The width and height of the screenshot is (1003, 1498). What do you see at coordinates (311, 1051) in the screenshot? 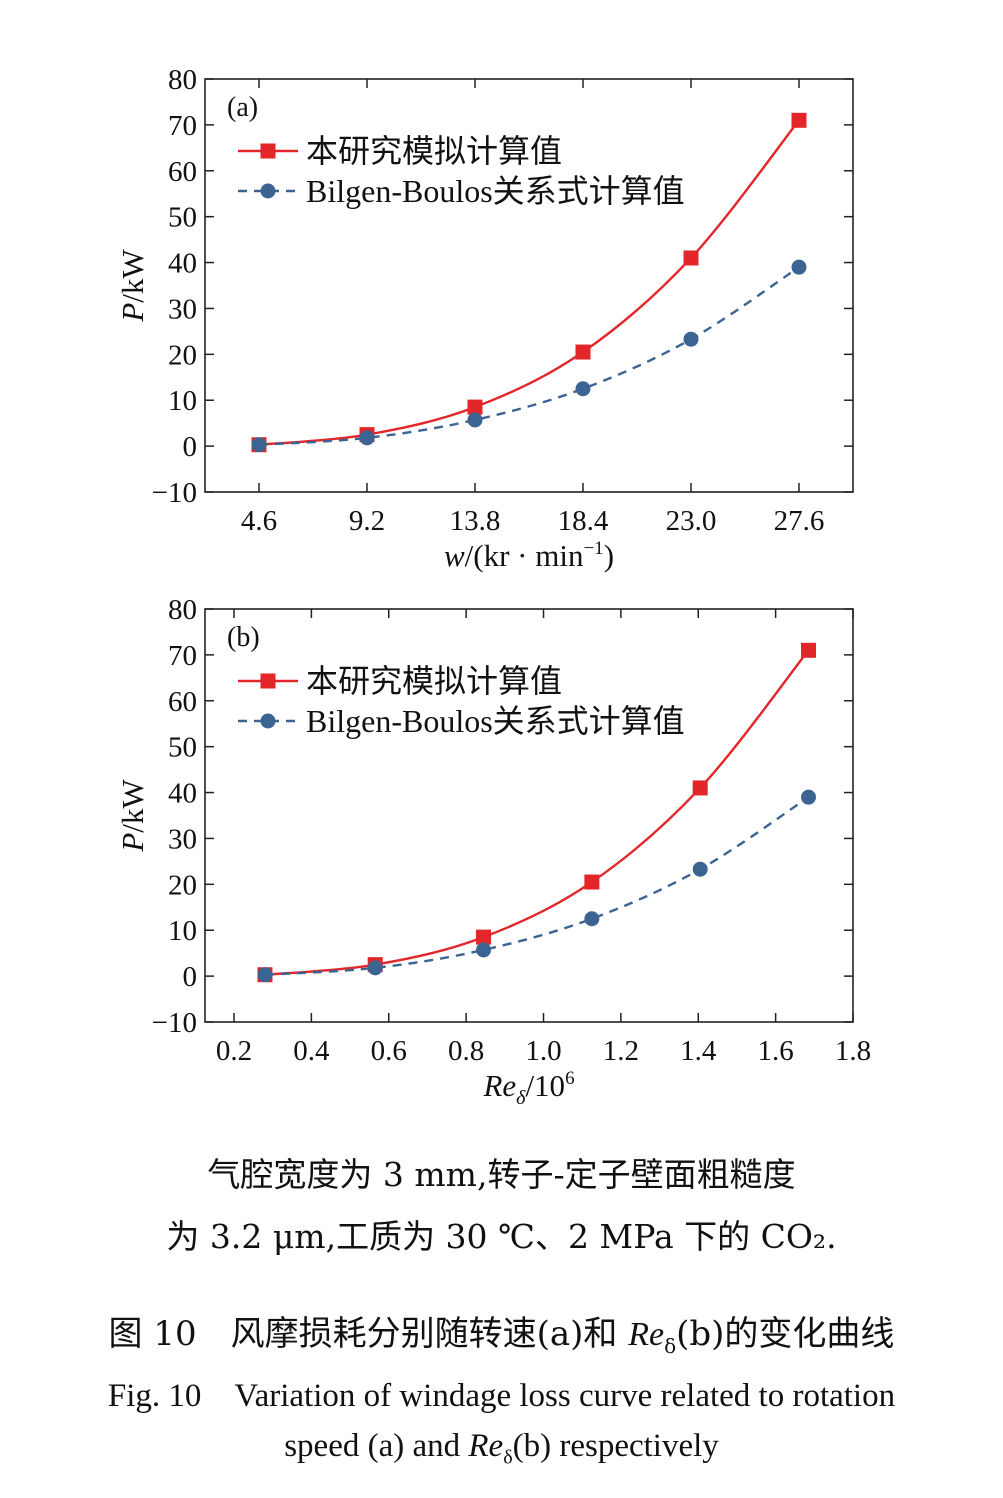
I see `x-tick-label: 0.4` at bounding box center [311, 1051].